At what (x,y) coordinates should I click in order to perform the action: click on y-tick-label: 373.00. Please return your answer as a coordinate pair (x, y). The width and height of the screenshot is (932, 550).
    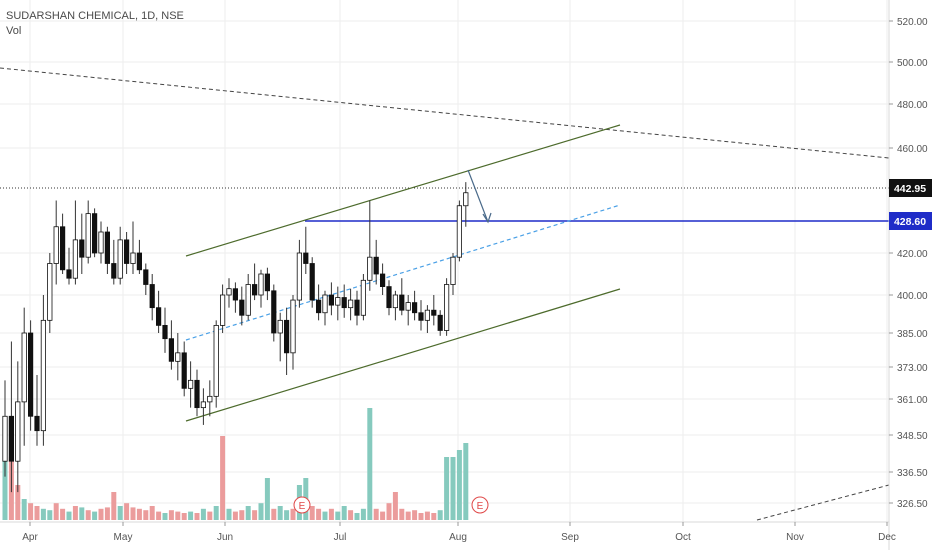
    Looking at the image, I should click on (912, 368).